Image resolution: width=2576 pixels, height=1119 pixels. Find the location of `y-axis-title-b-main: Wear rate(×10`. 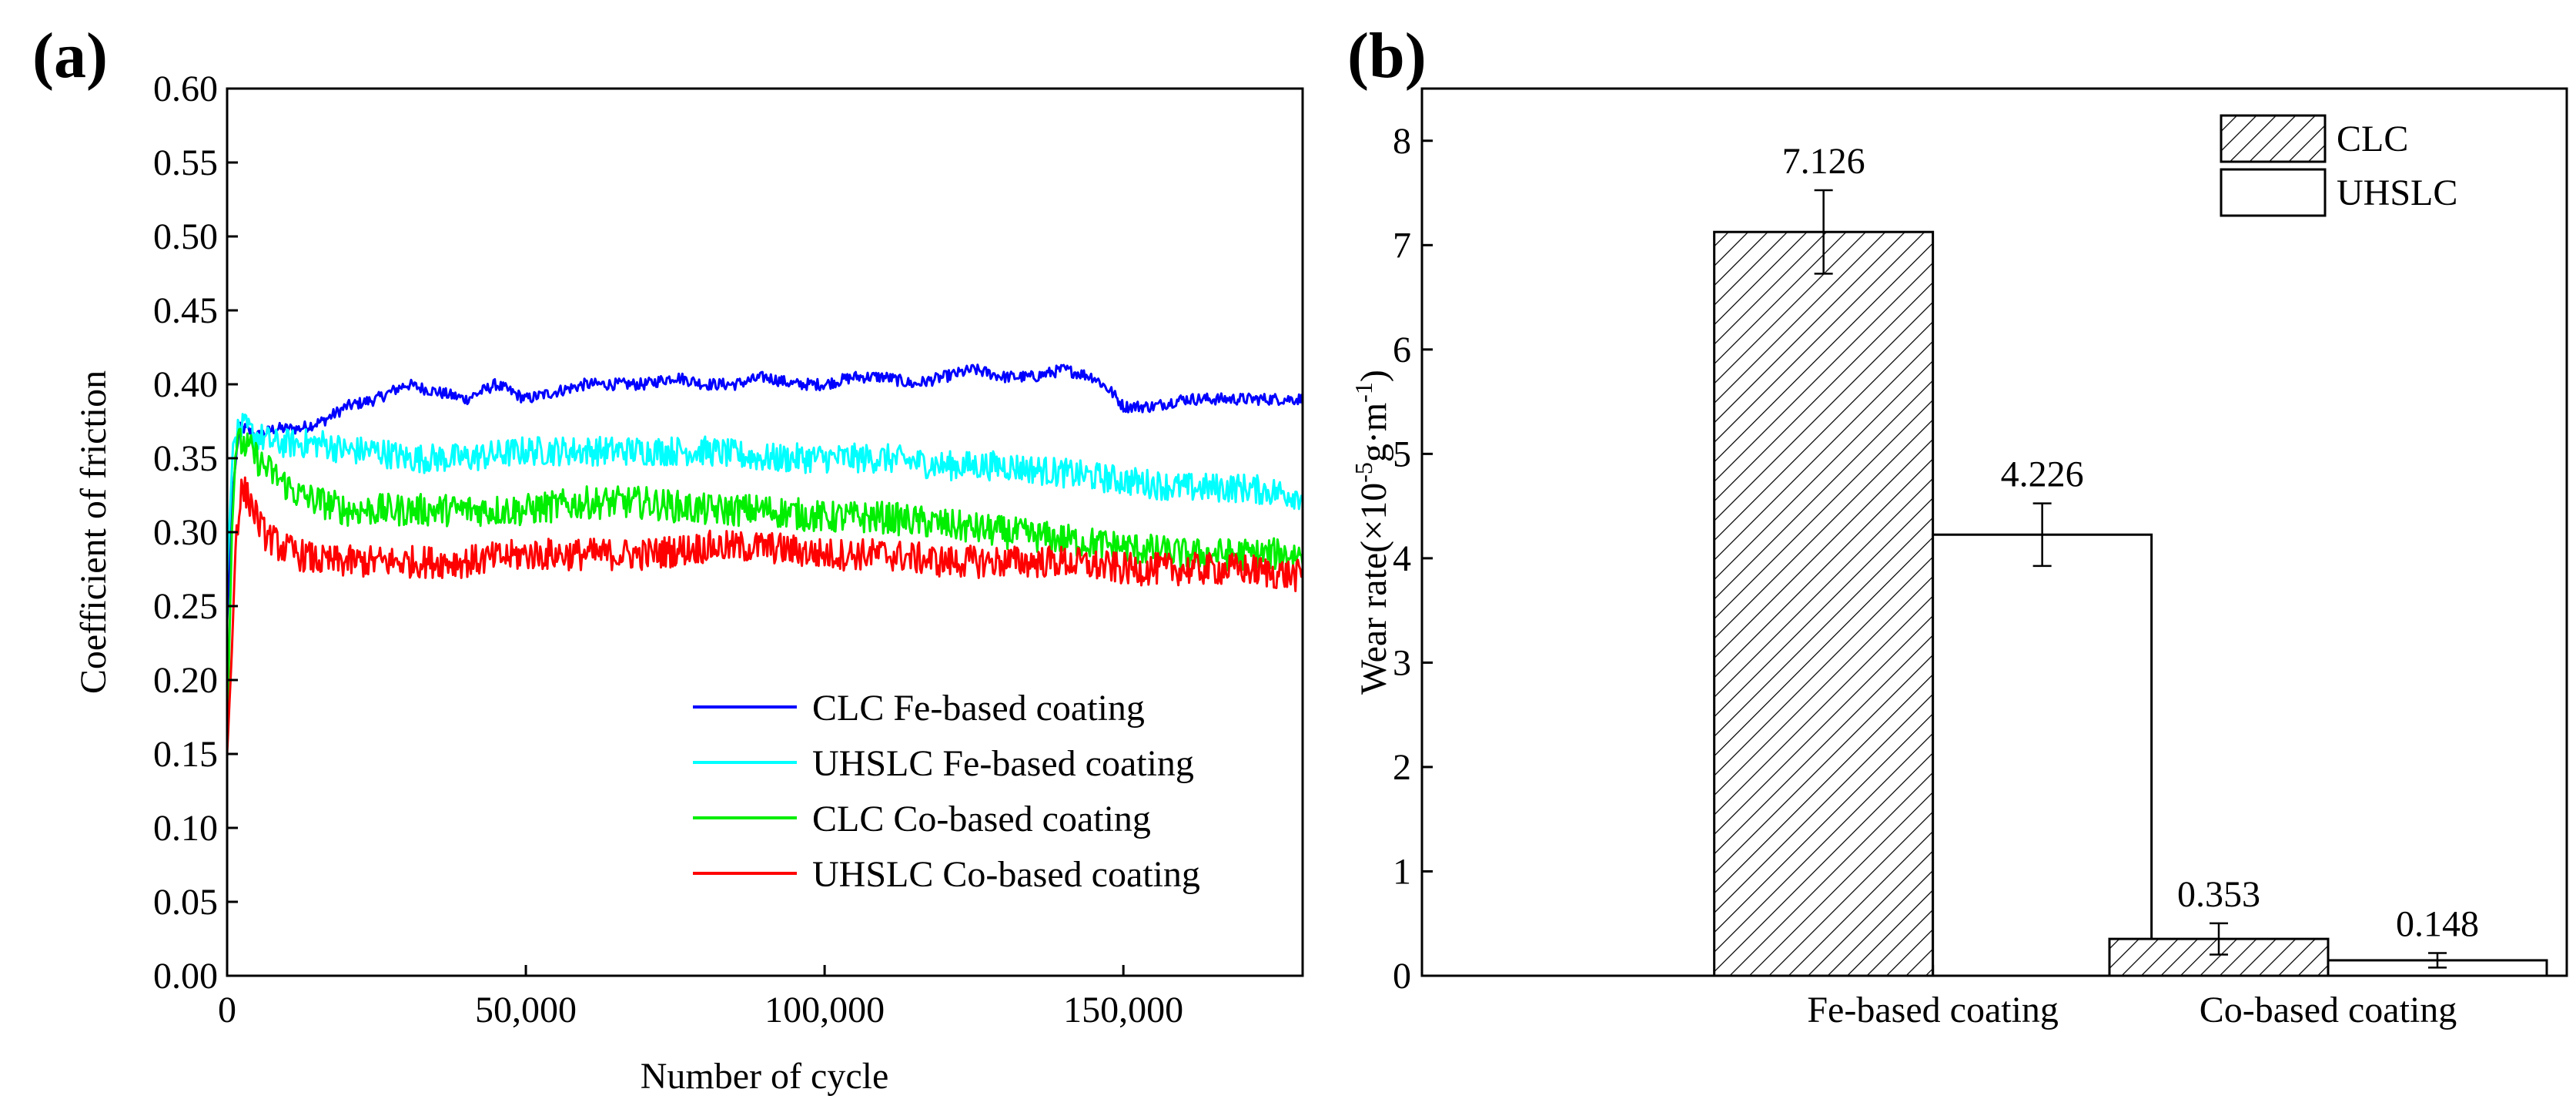

y-axis-title-b-main: Wear rate(×10 is located at coordinates (1374, 589).